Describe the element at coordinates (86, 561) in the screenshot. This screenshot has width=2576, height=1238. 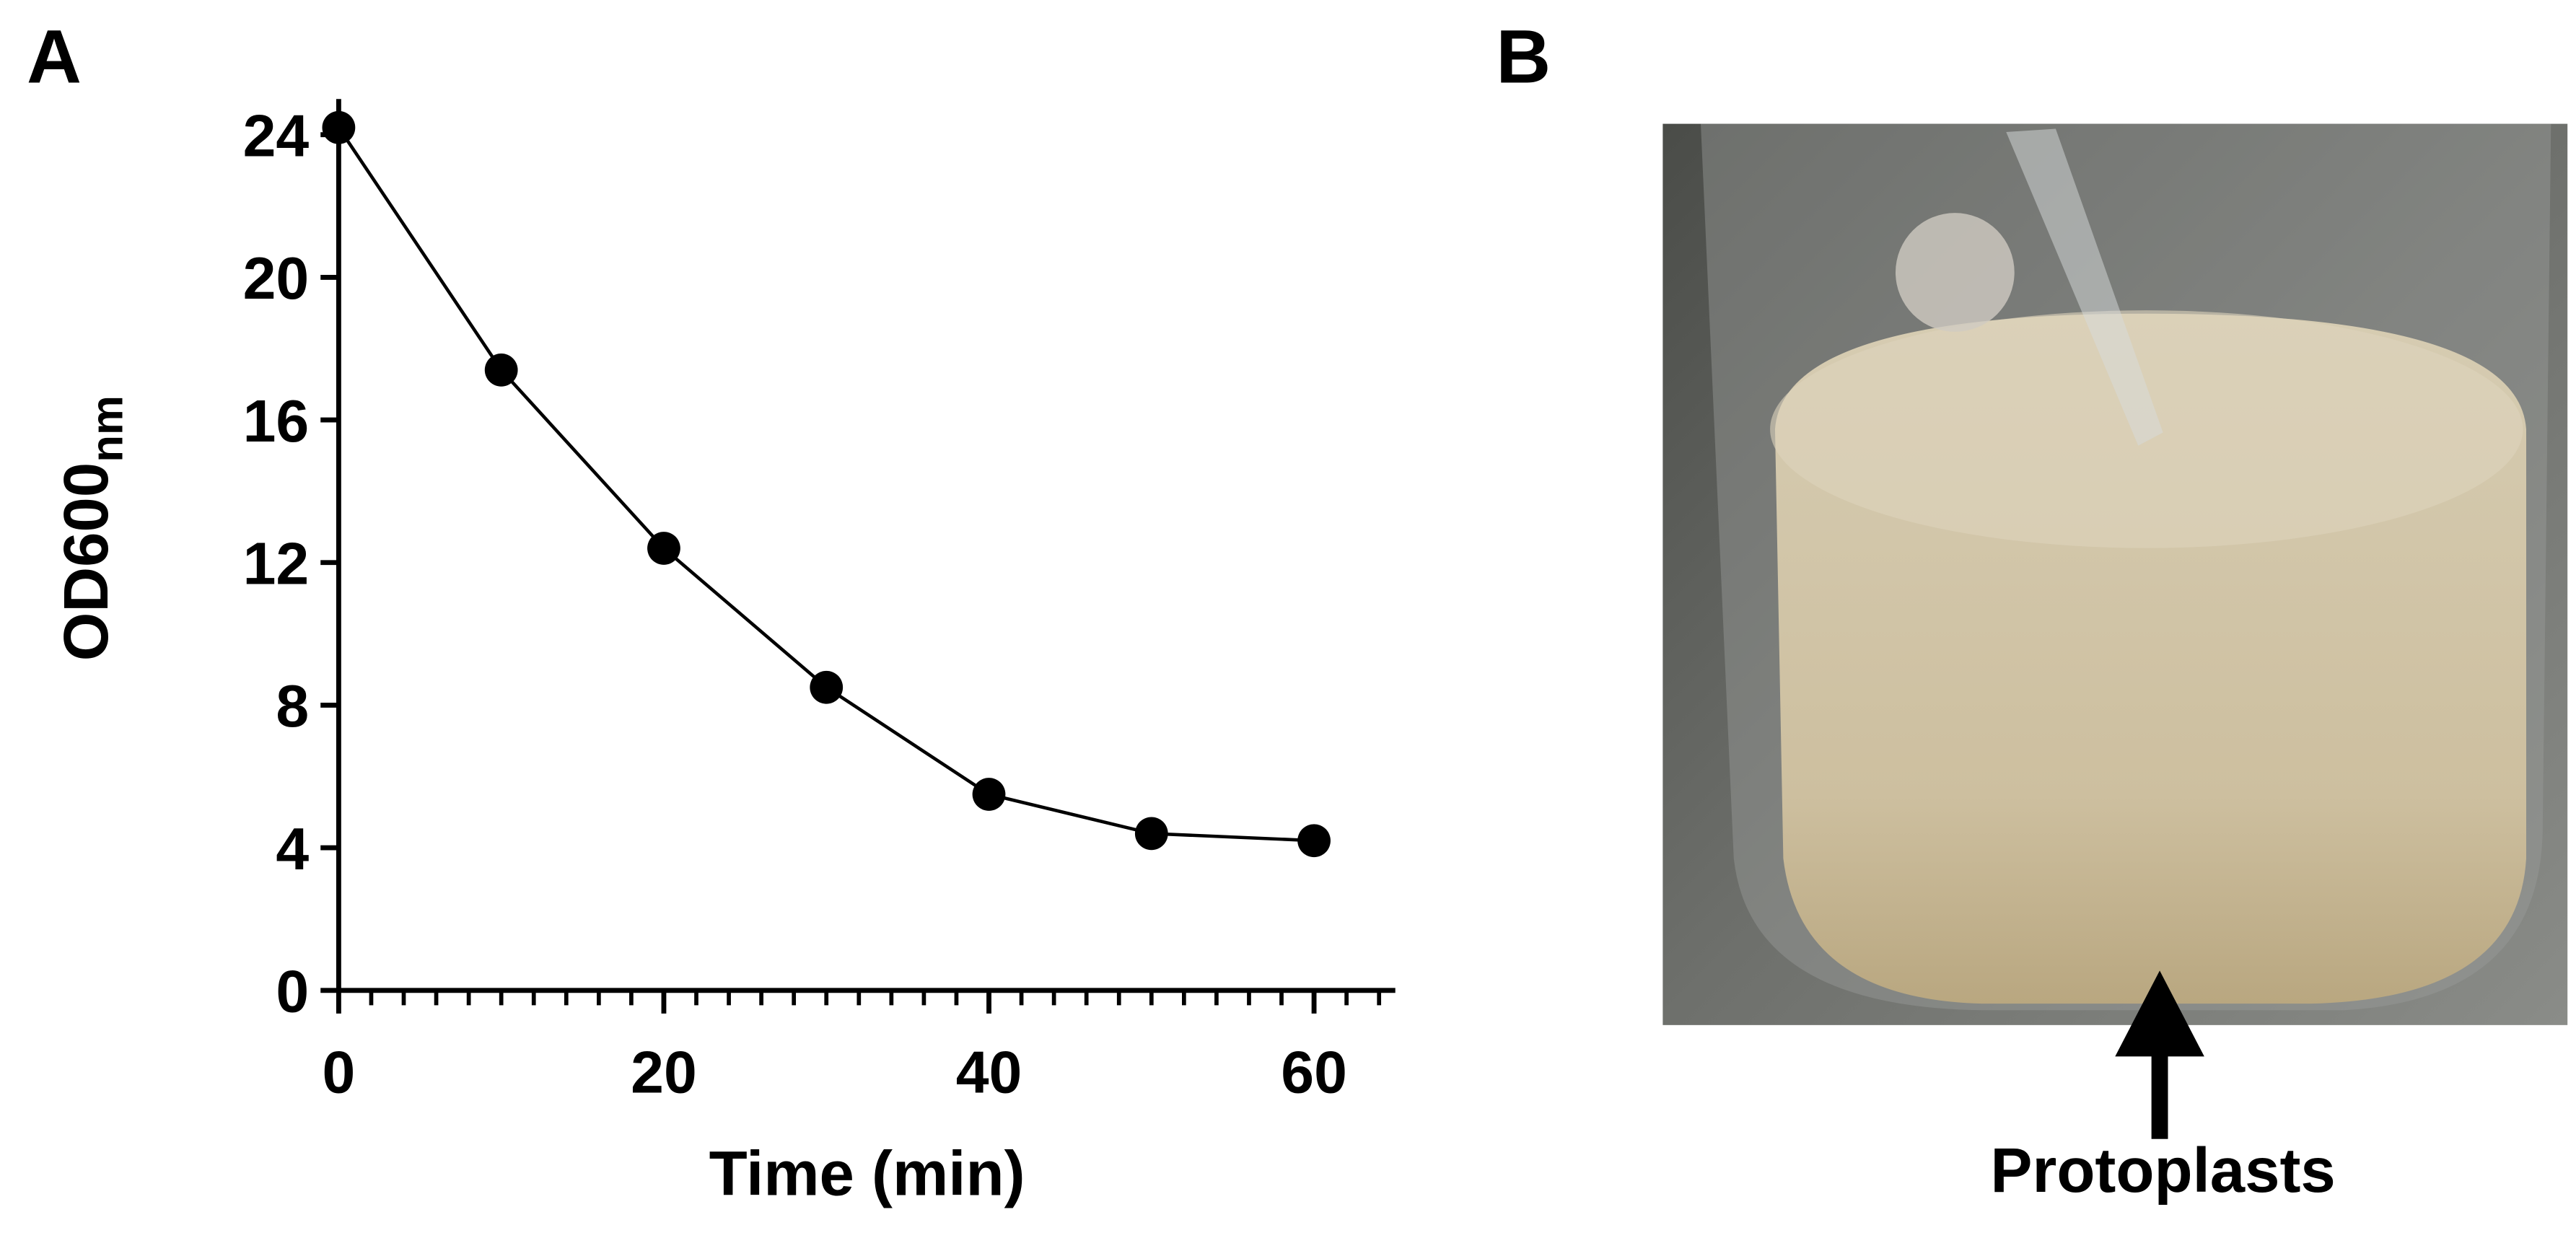
I see `y-axis-label-main: OD600` at that location.